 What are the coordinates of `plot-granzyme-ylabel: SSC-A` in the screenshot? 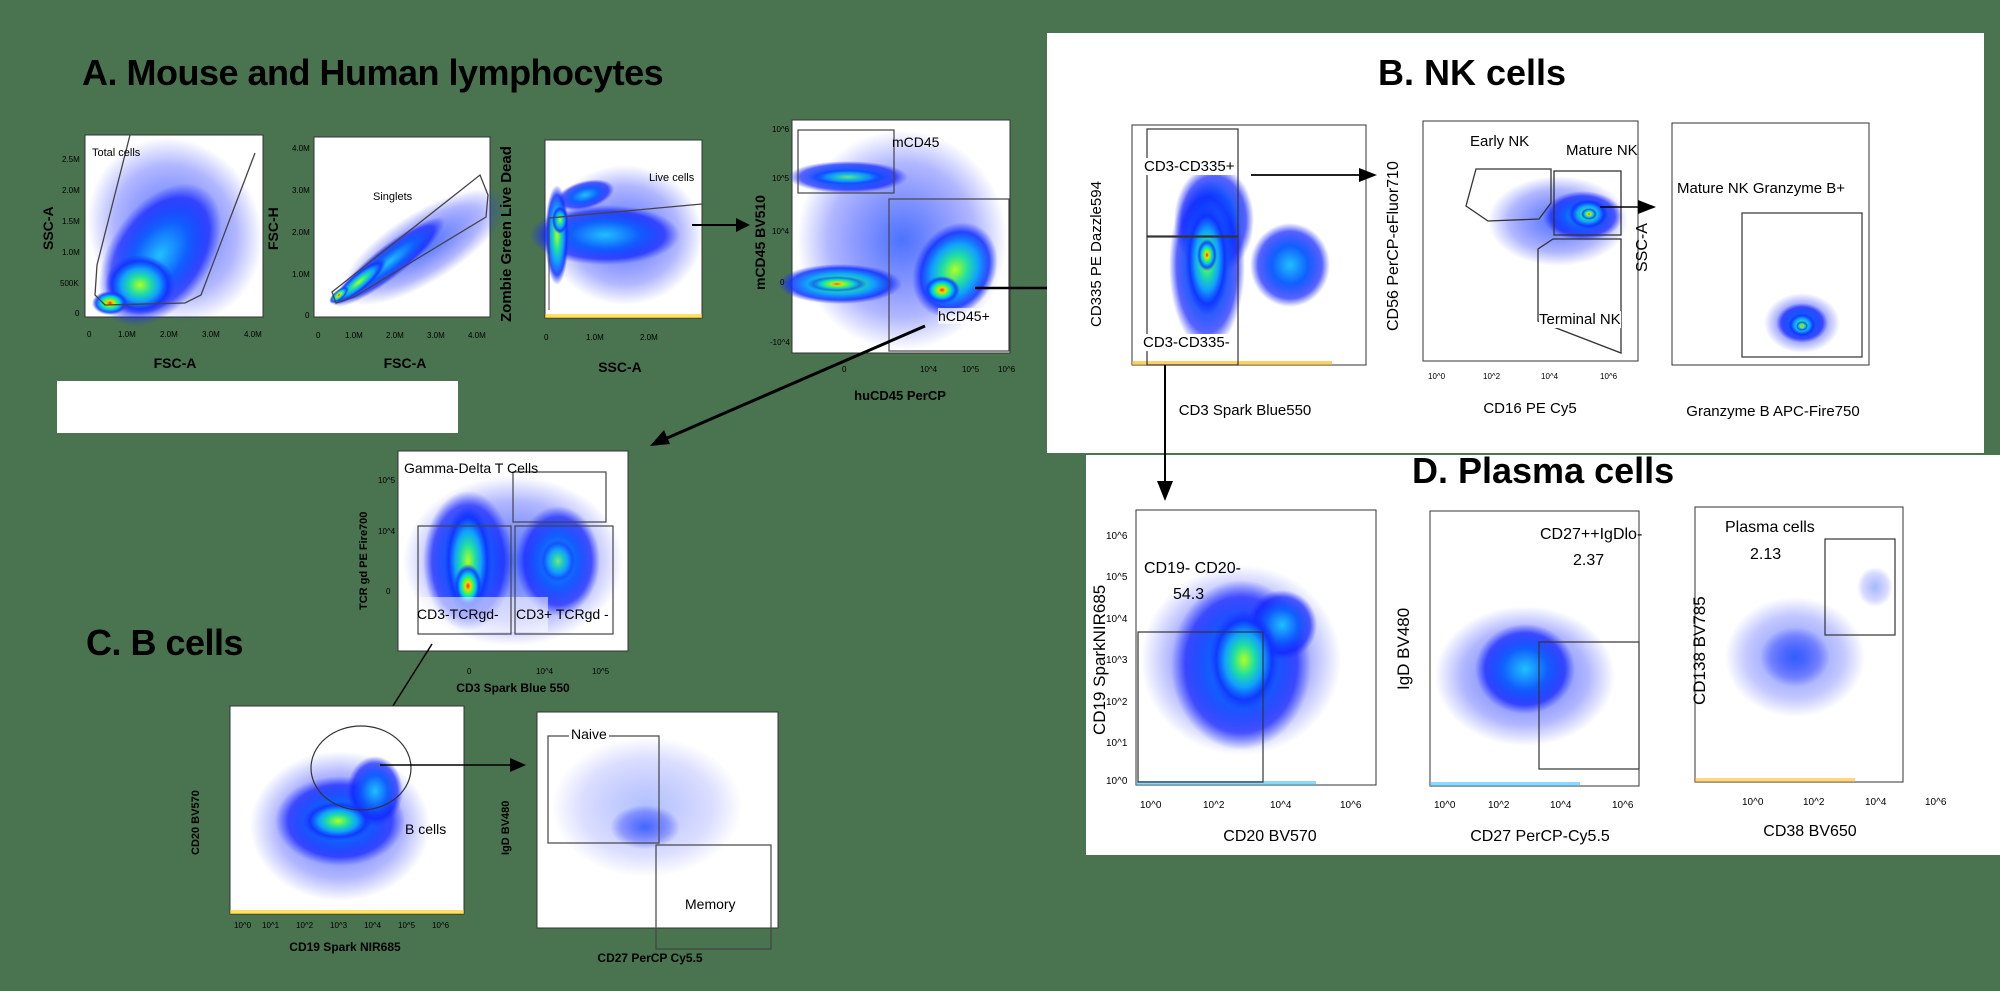 It's located at (1642, 247).